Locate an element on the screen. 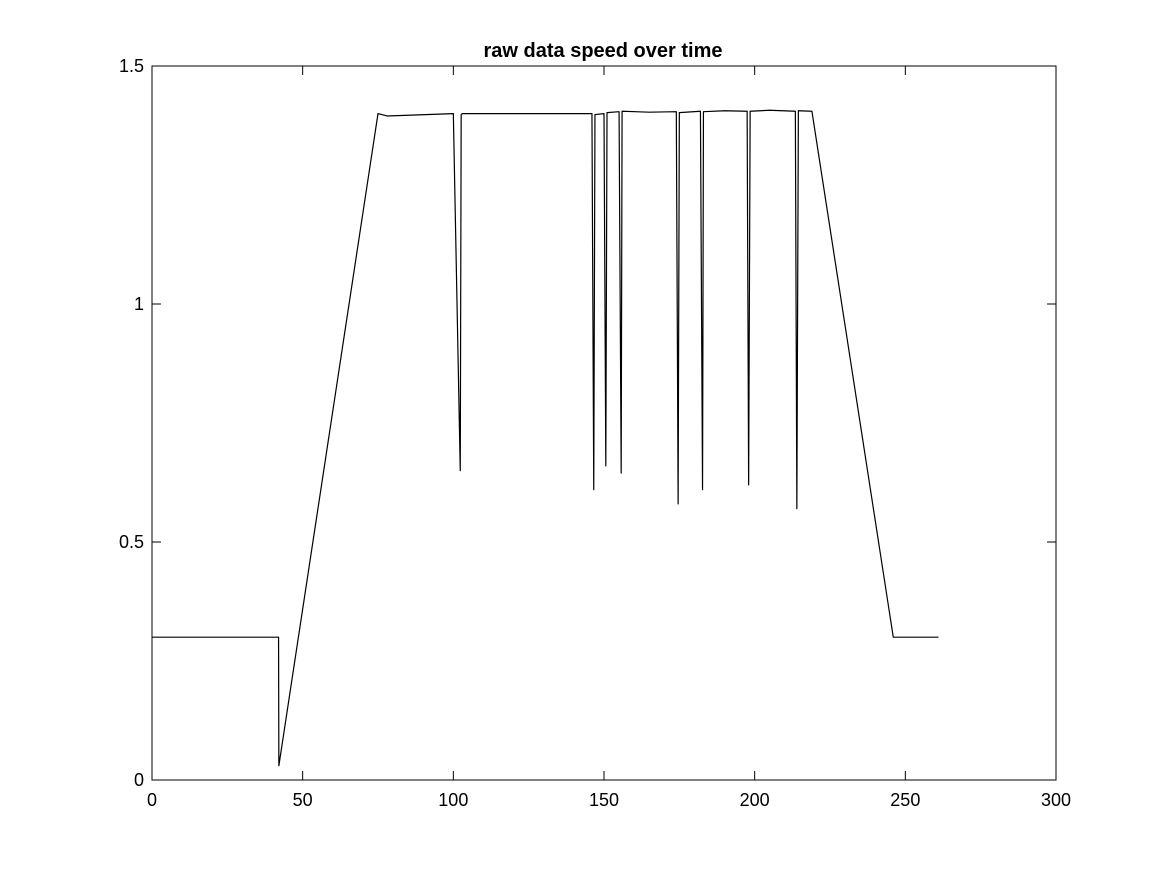 The height and width of the screenshot is (875, 1167). x-tick-label: 50 is located at coordinates (303, 800).